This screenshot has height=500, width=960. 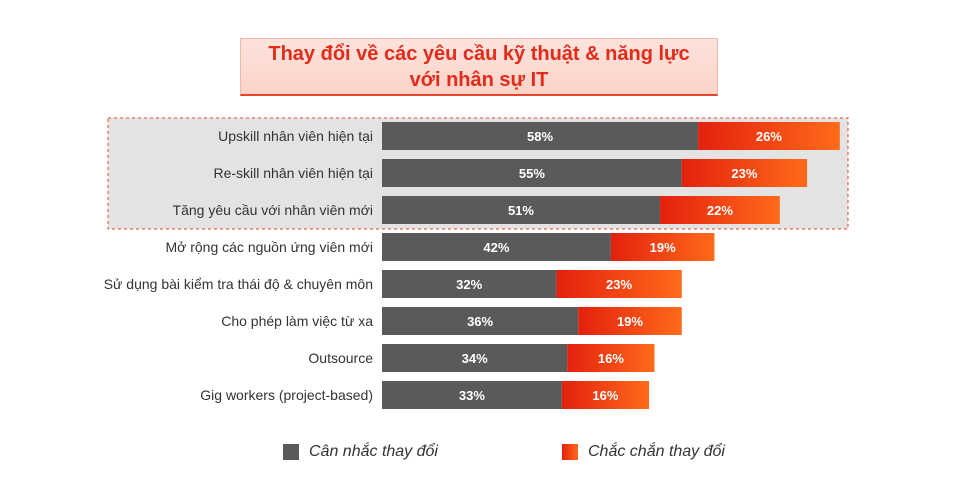 I want to click on category-label: Upskill nhân viên hiện tại, so click(x=295, y=136).